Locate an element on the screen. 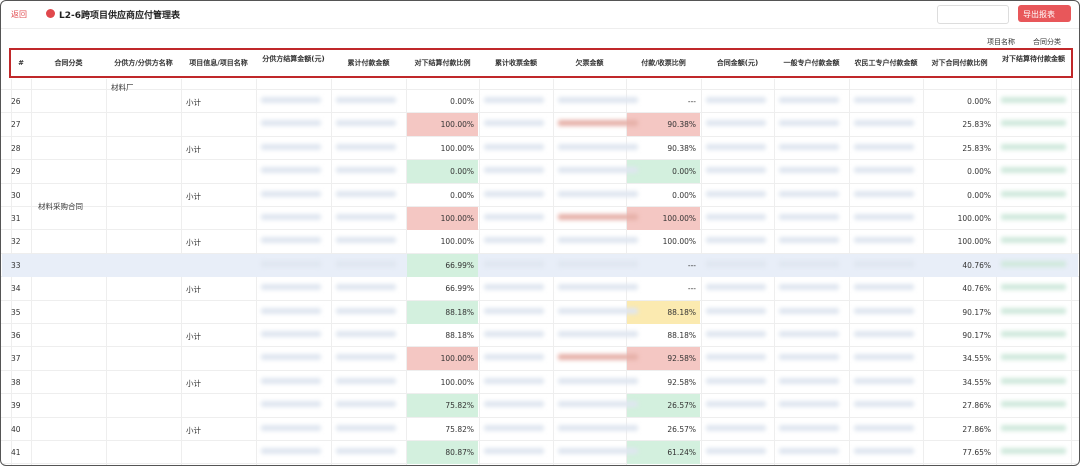 This screenshot has height=466, width=1080. export-label: 导出报表 is located at coordinates (1039, 14).